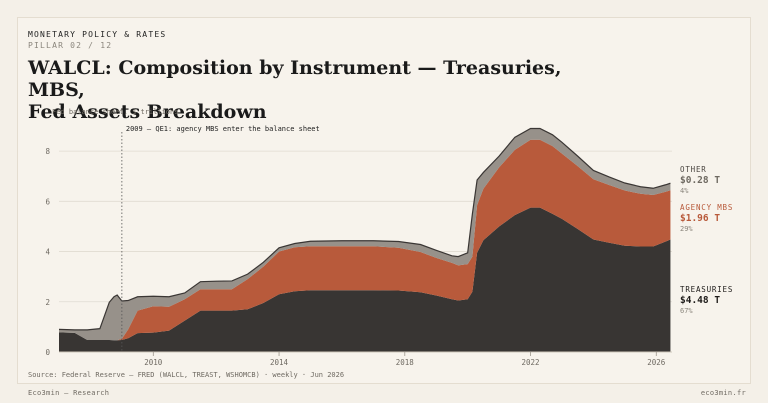 This screenshot has width=768, height=403. Describe the element at coordinates (686, 311) in the screenshot. I see `legend-treasuries-share: 67%` at that location.